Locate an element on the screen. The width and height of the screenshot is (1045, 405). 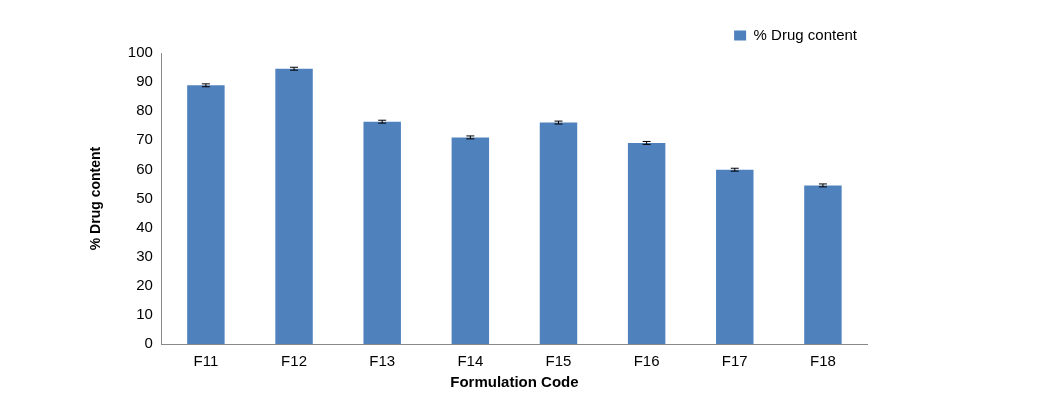
y-tick-label: 50 is located at coordinates (144, 197).